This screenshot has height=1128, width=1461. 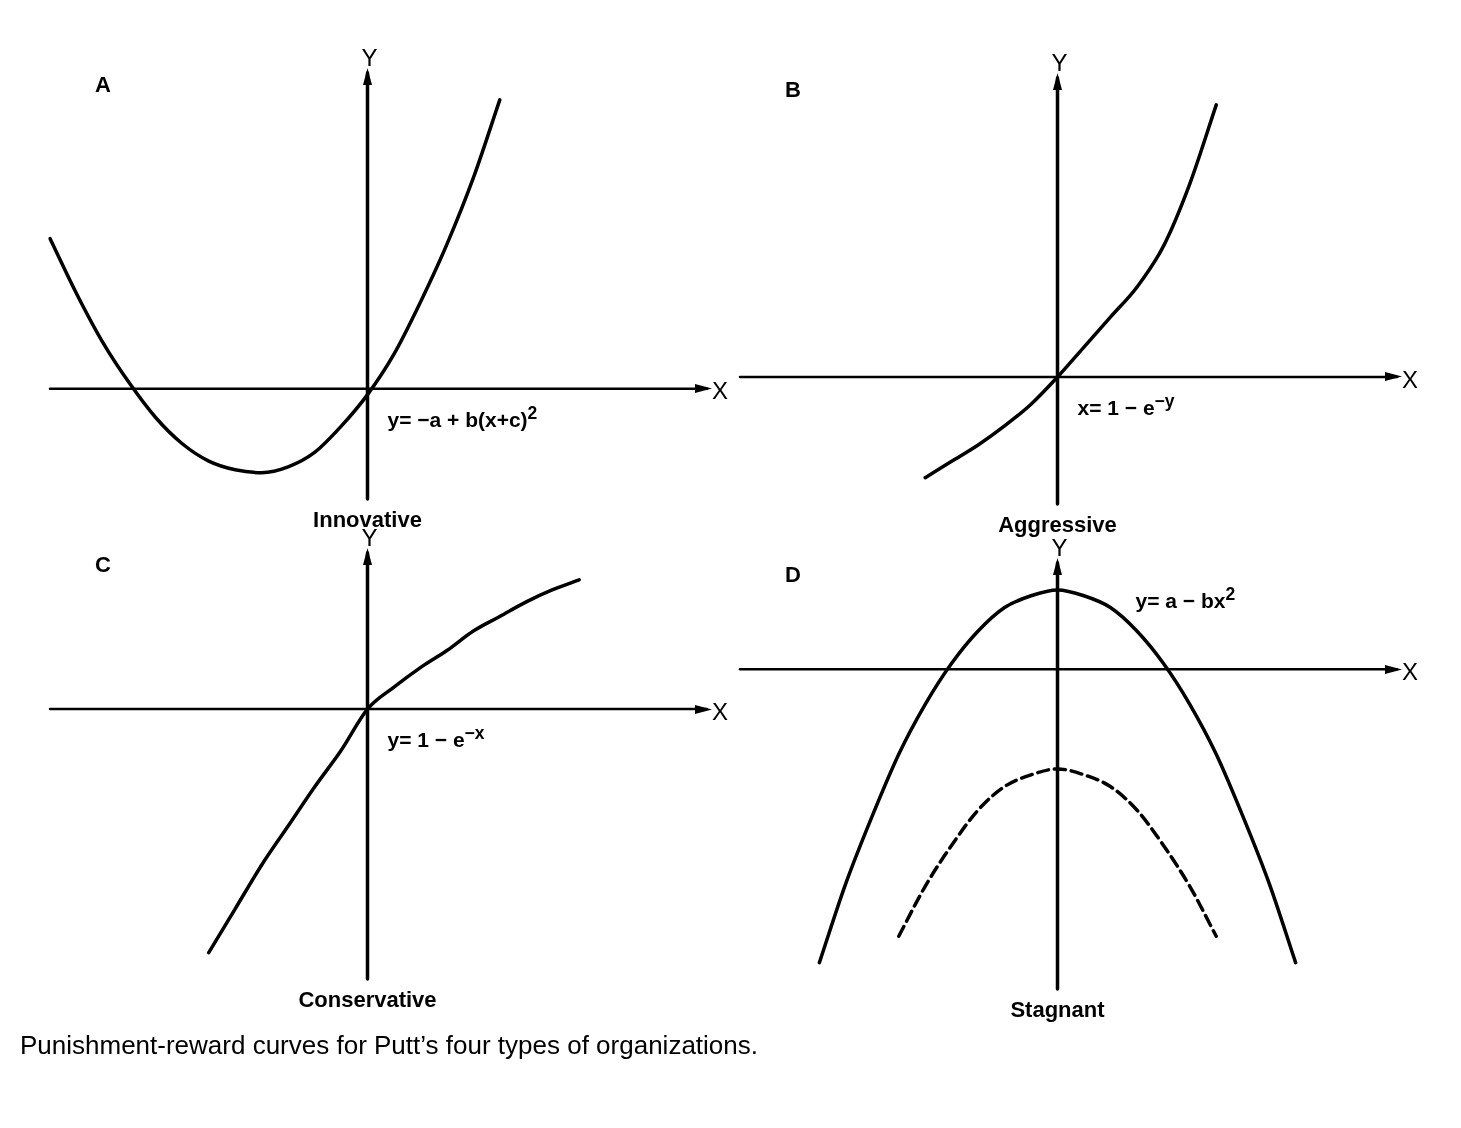 I want to click on chart-title: B, so click(x=793, y=90).